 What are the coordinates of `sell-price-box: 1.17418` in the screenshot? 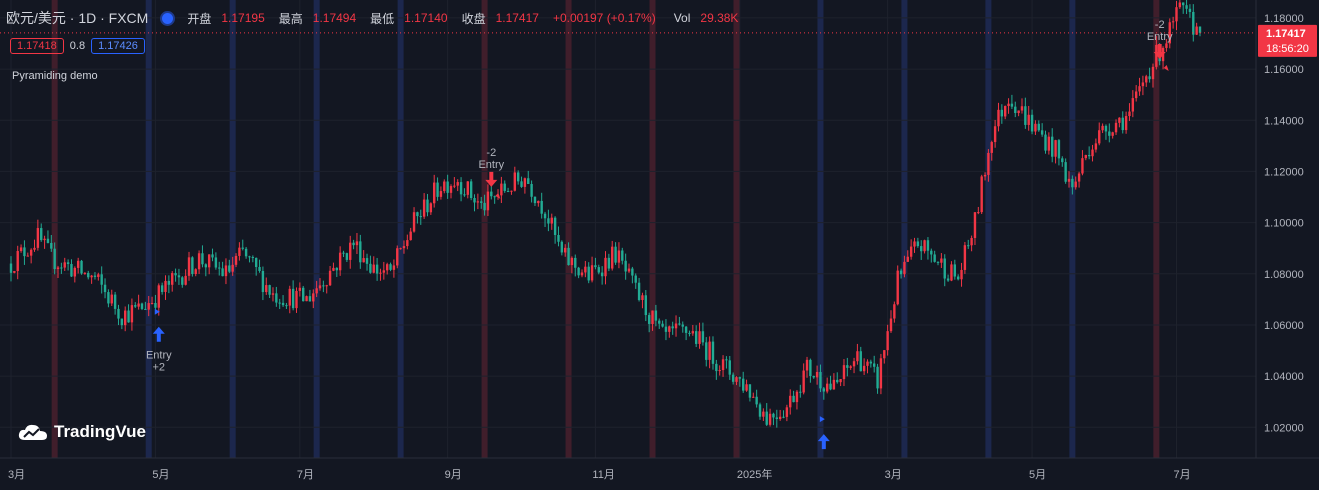 It's located at (37, 46).